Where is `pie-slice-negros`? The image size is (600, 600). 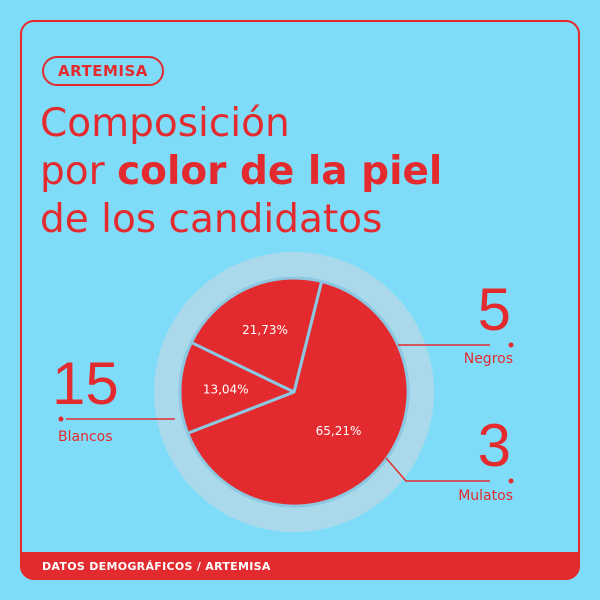
pie-slice-negros is located at coordinates (256, 335).